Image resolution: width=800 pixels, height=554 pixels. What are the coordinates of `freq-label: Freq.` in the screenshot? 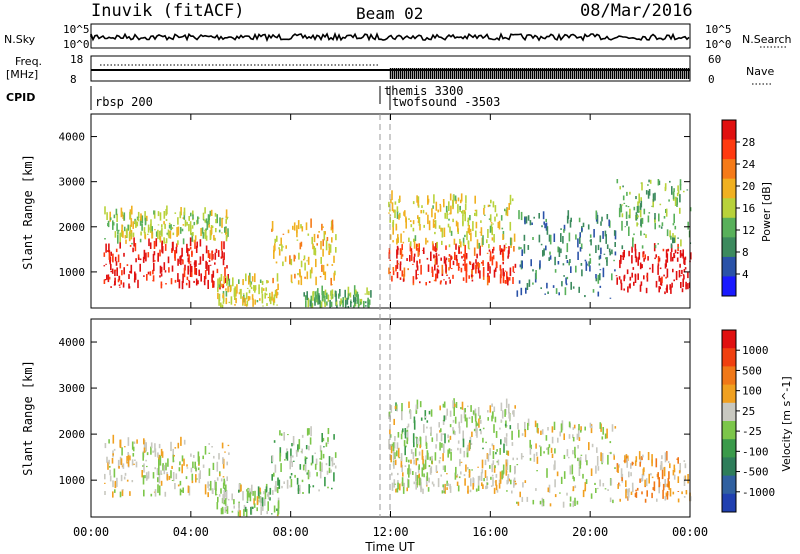 It's located at (28, 61).